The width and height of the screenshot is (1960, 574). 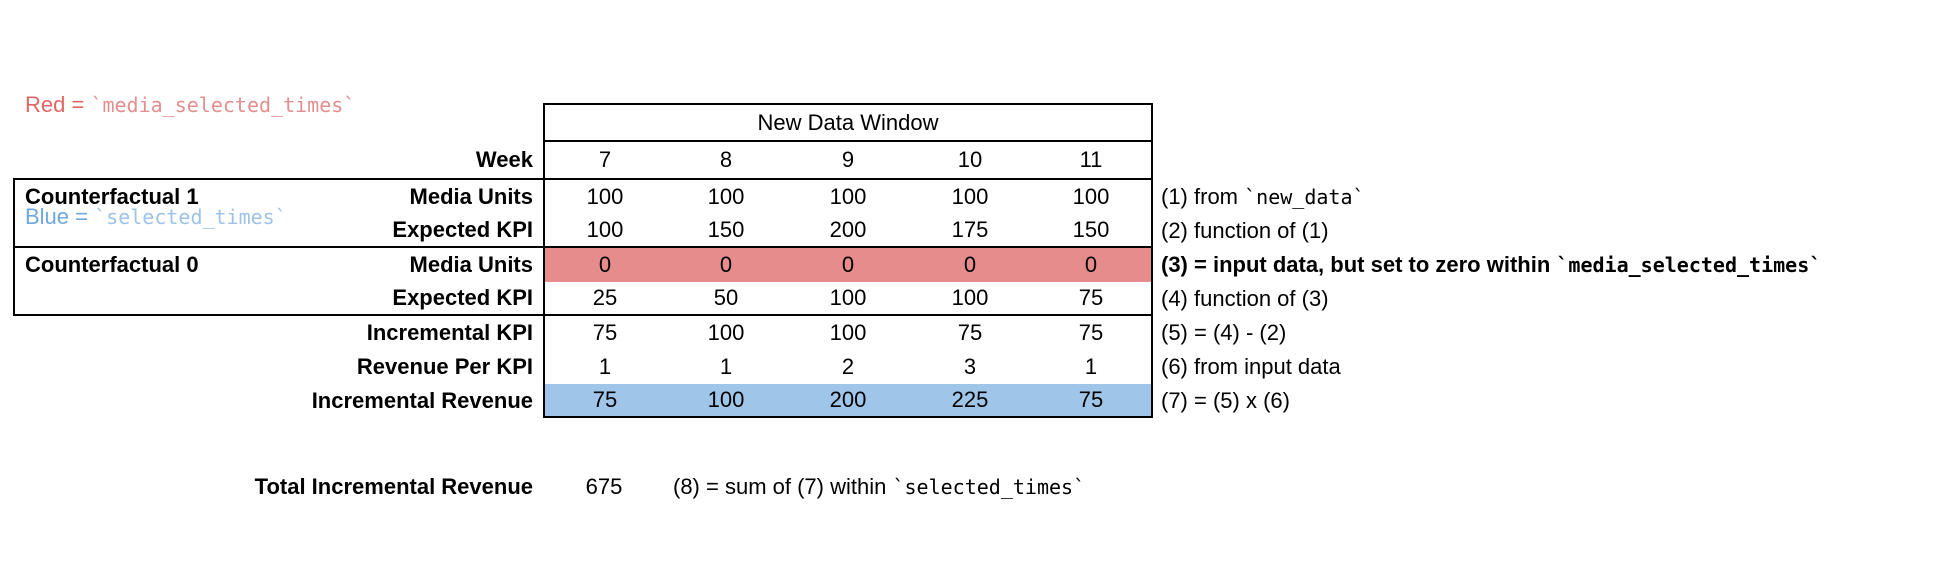 What do you see at coordinates (112, 196) in the screenshot?
I see `group-label-counterfactual-1: Counterfactual 1` at bounding box center [112, 196].